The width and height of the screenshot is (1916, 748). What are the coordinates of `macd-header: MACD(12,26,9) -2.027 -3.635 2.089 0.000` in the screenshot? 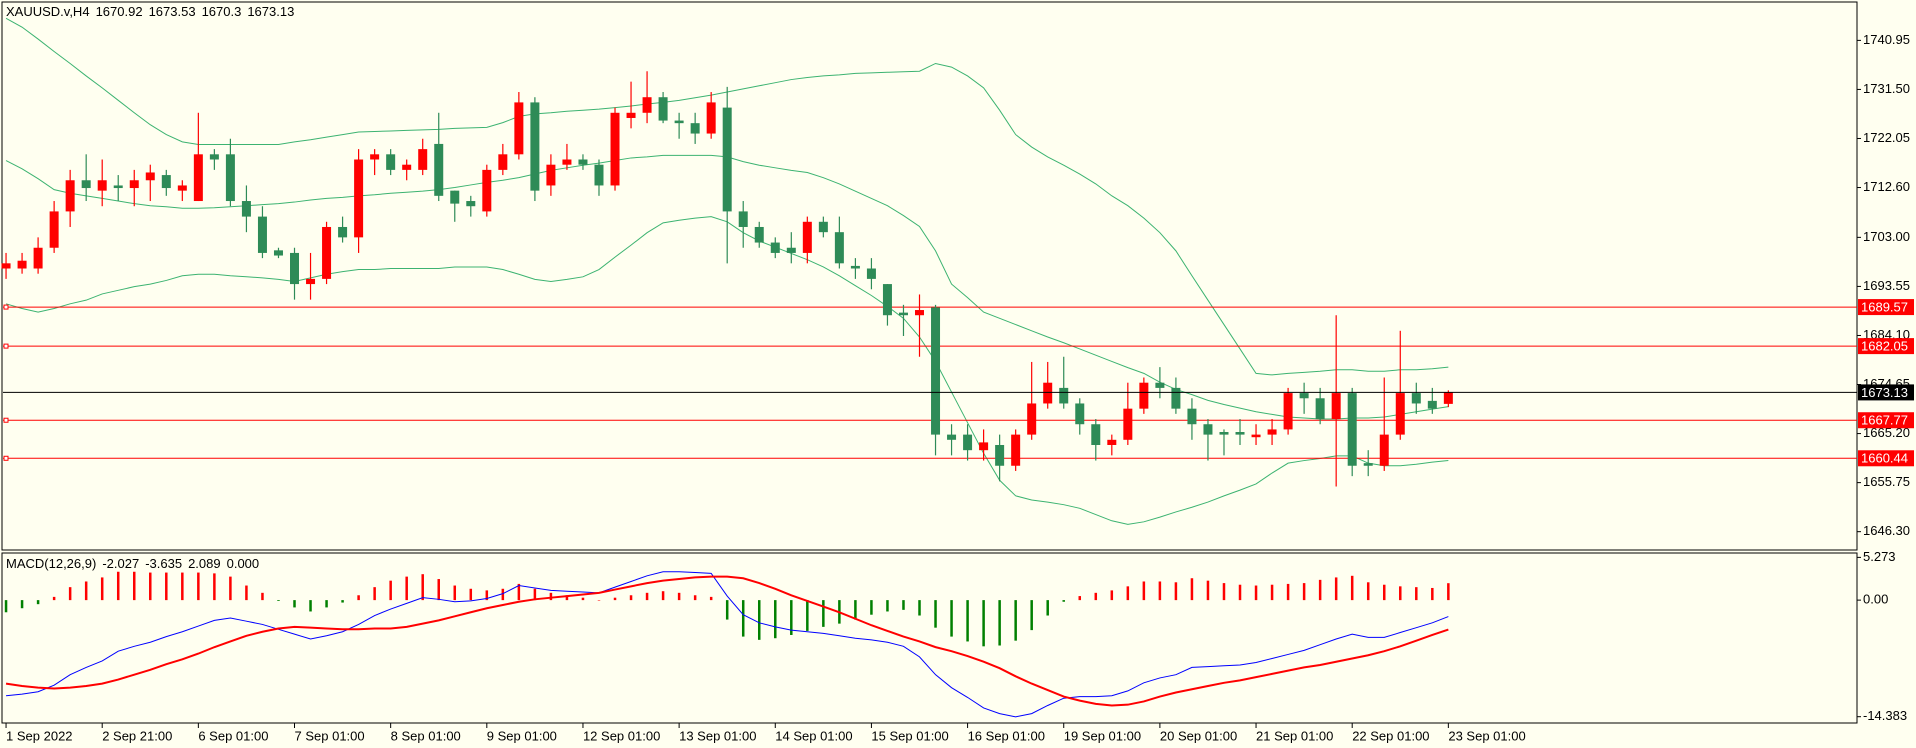 It's located at (135, 563).